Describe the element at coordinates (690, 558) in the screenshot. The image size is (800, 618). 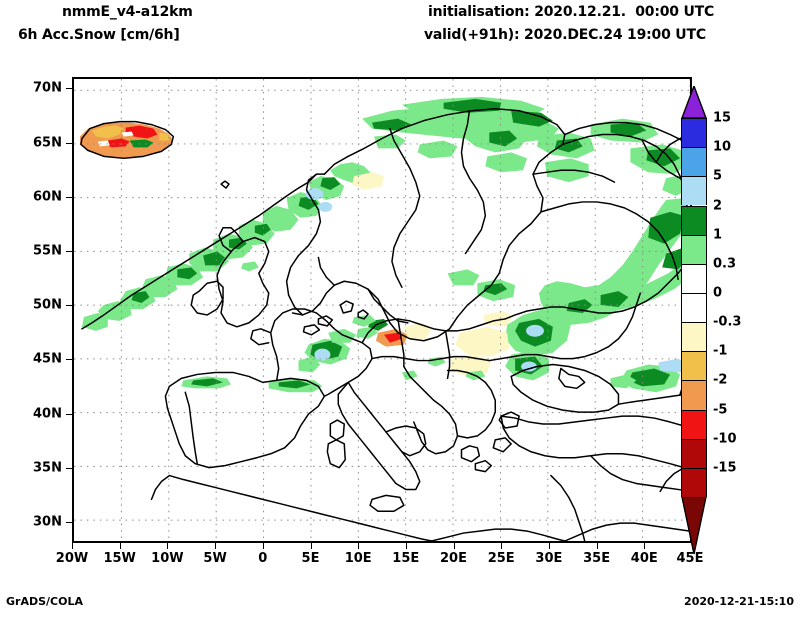
I see `x-axis-label: 45E` at that location.